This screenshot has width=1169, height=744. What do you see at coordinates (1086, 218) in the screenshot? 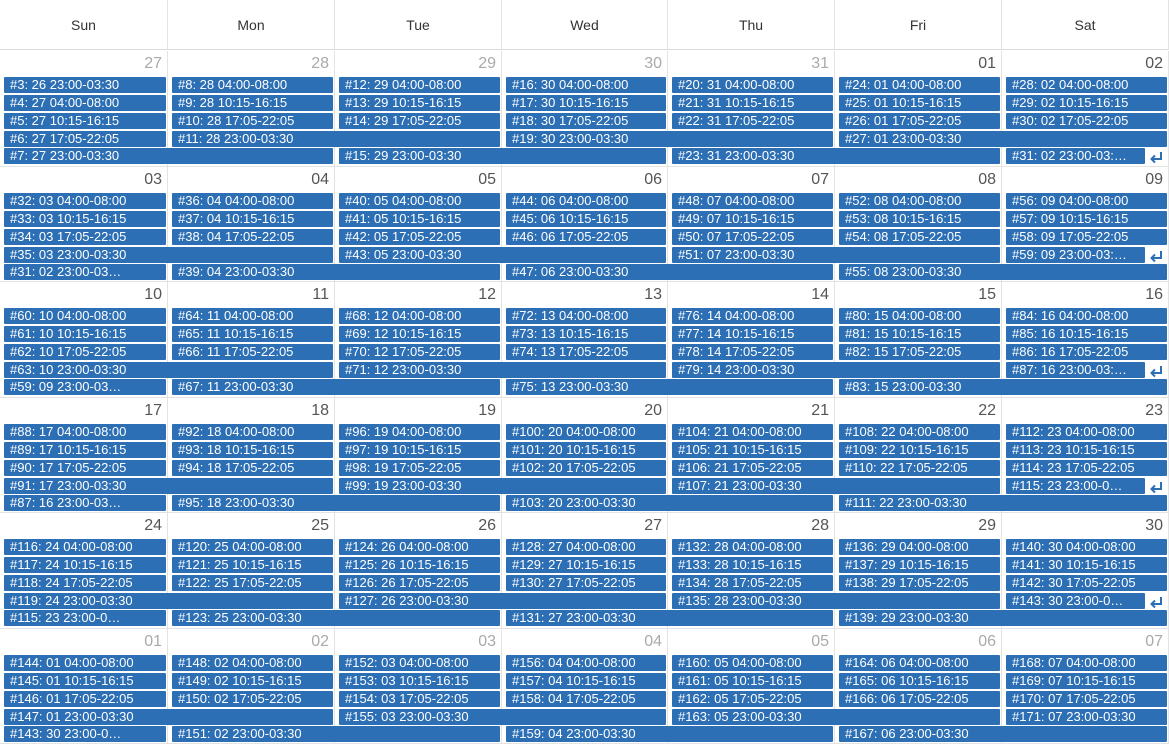
I see `event-chip: #57: 09 10:15-16:15` at bounding box center [1086, 218].